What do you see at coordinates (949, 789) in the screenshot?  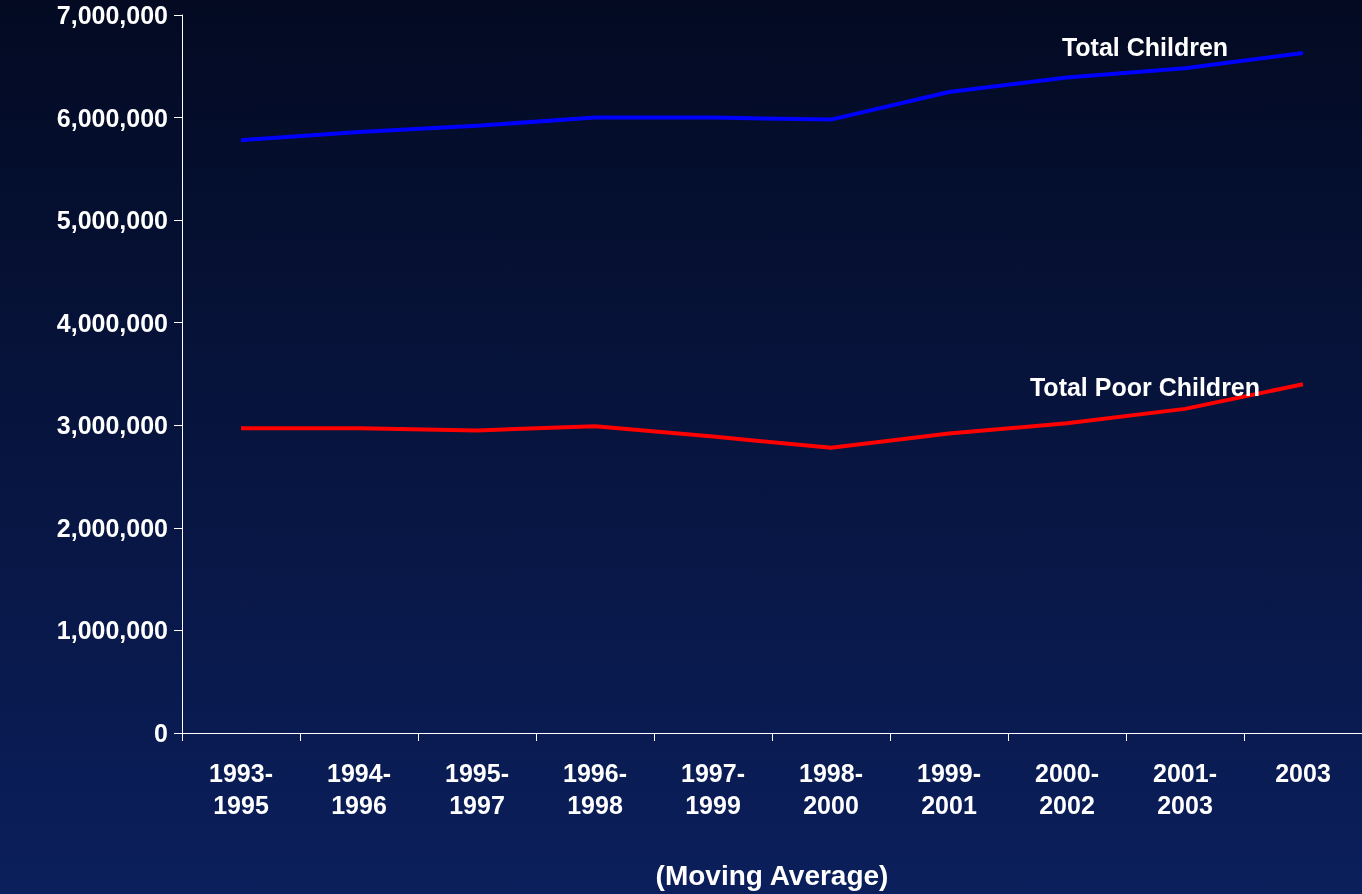 I see `x-tick-label: 1999-2001` at bounding box center [949, 789].